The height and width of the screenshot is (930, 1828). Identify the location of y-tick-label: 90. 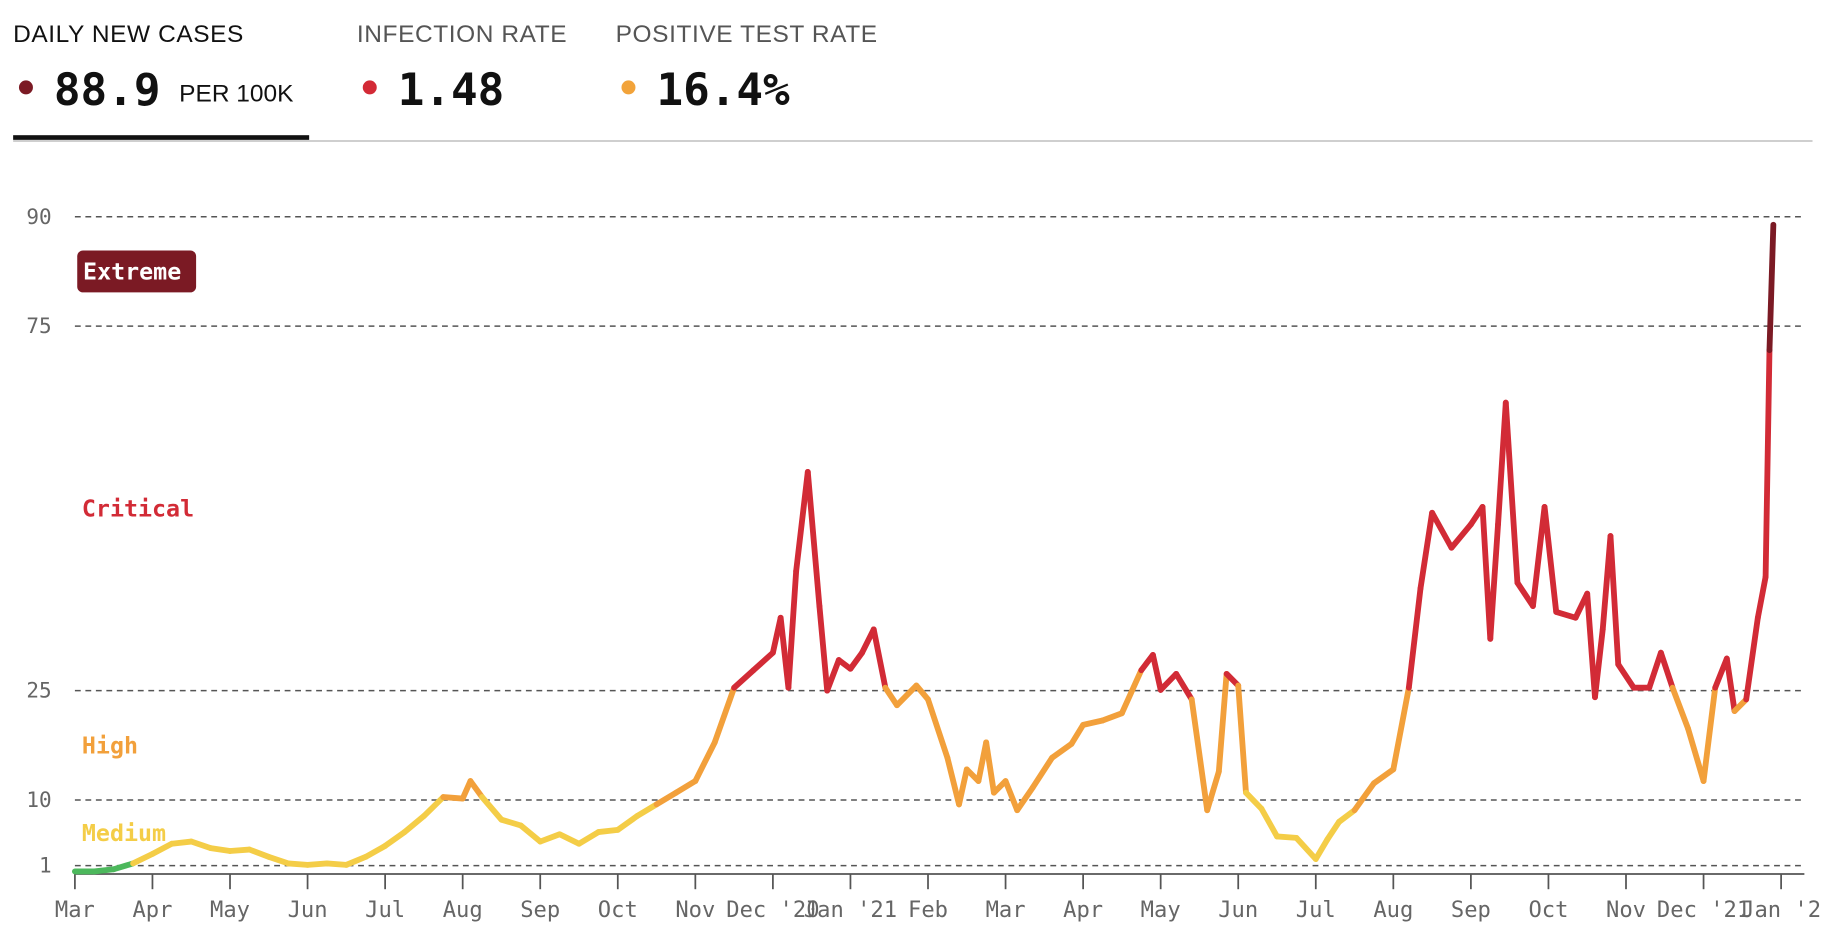
(38, 217).